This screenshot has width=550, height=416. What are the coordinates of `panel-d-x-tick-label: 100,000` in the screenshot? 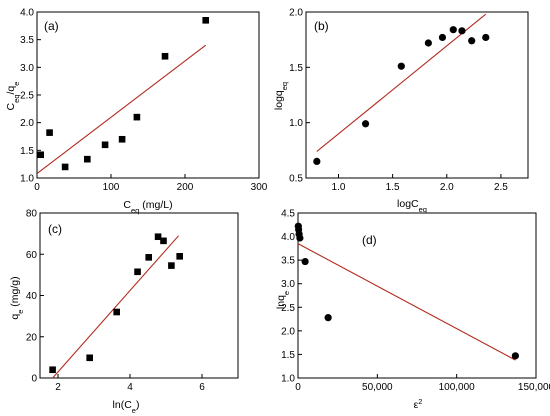 It's located at (457, 387).